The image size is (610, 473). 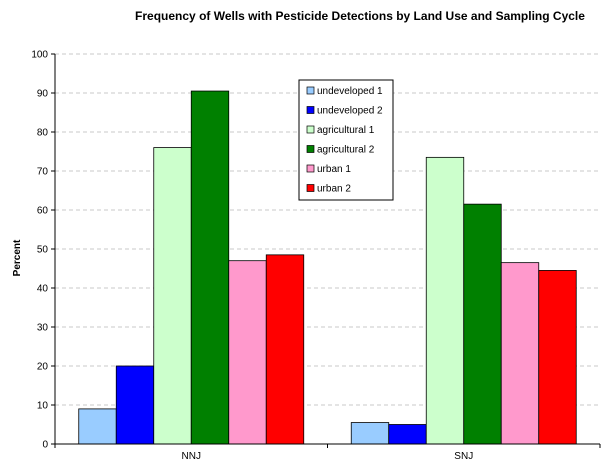 What do you see at coordinates (191, 456) in the screenshot?
I see `x-tick-label: NNJ` at bounding box center [191, 456].